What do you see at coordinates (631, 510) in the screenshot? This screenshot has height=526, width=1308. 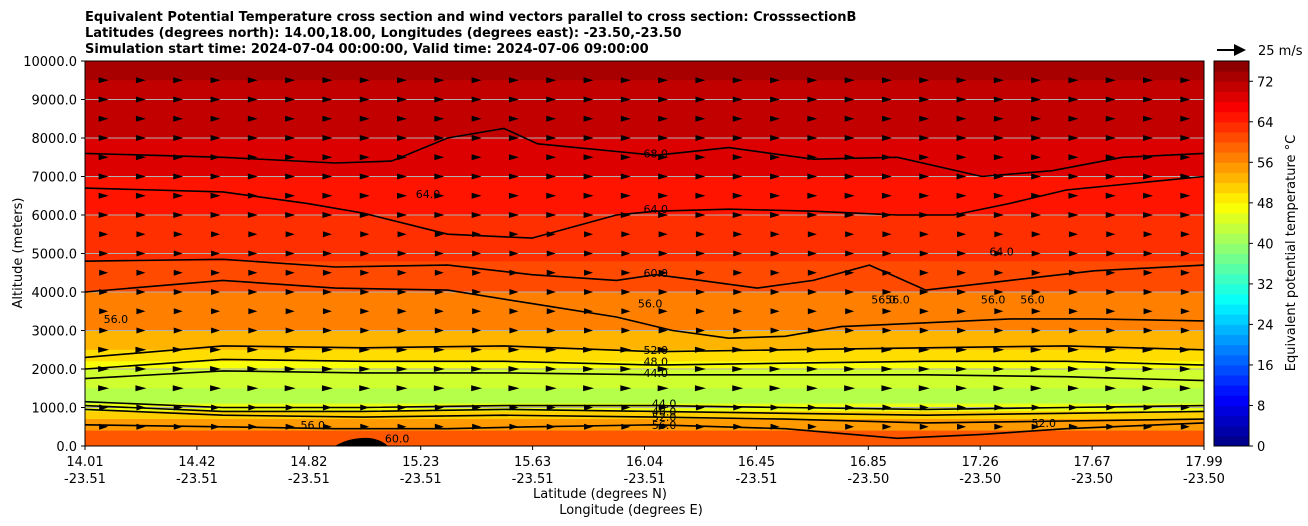 I see `x-axis-label-longitude: Longitude (degrees E)` at bounding box center [631, 510].